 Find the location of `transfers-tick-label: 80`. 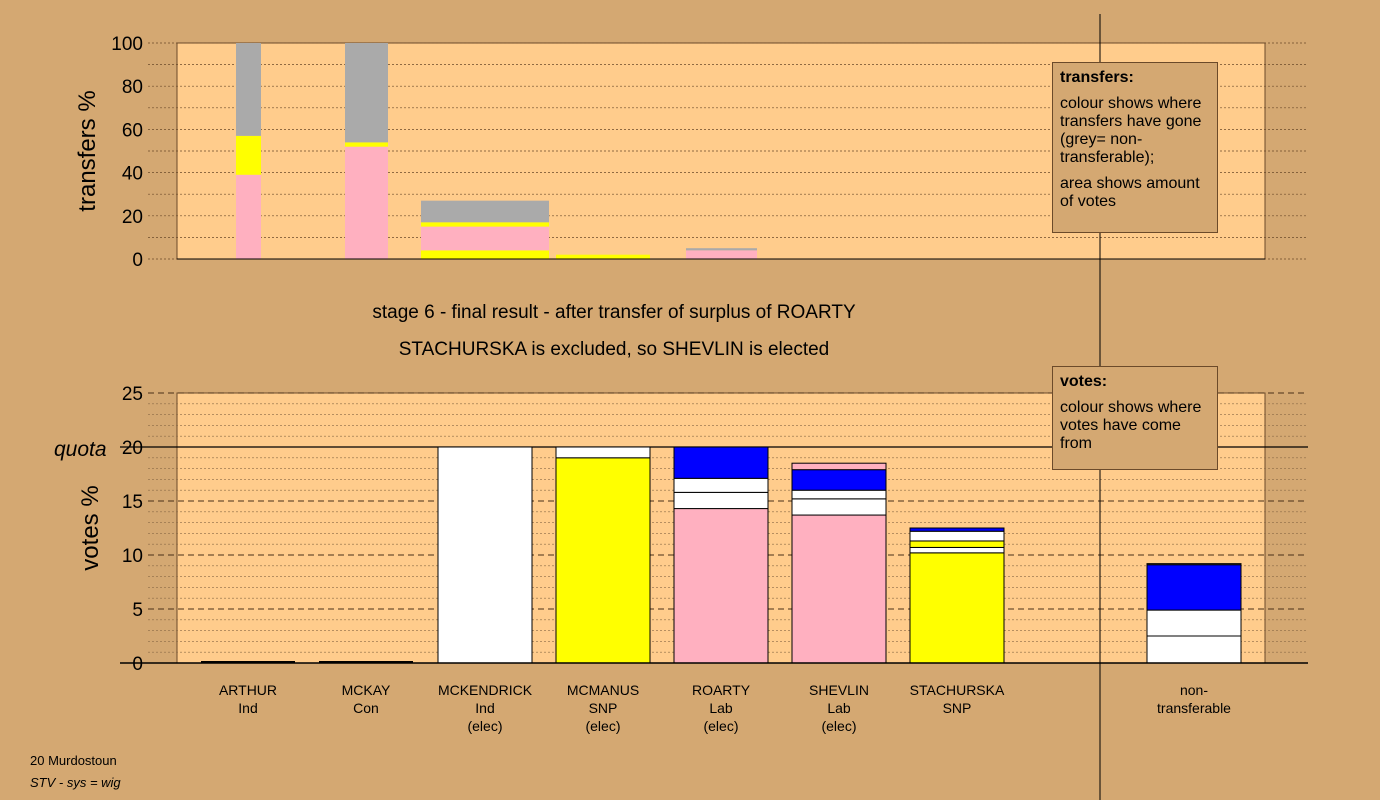

transfers-tick-label: 80 is located at coordinates (132, 87).